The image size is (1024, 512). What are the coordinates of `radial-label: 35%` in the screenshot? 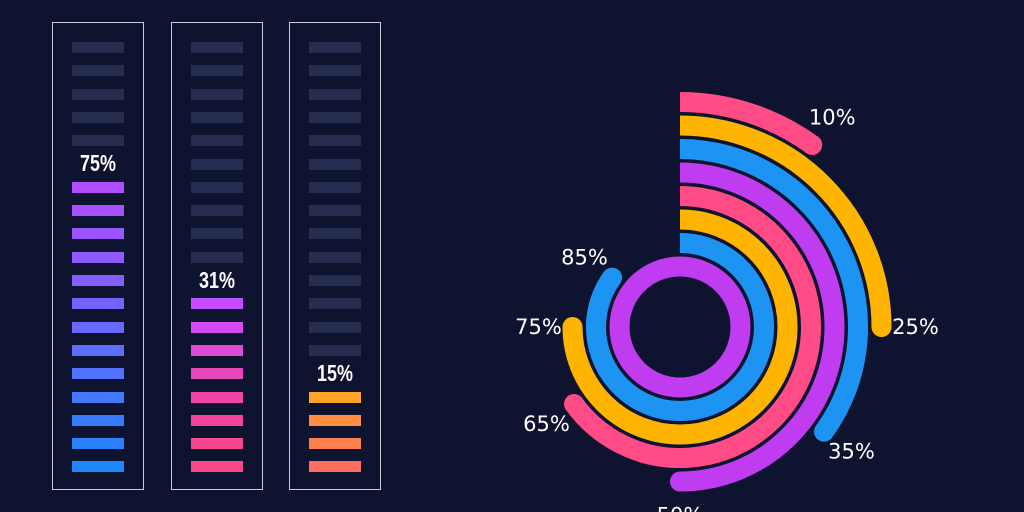 It's located at (851, 452).